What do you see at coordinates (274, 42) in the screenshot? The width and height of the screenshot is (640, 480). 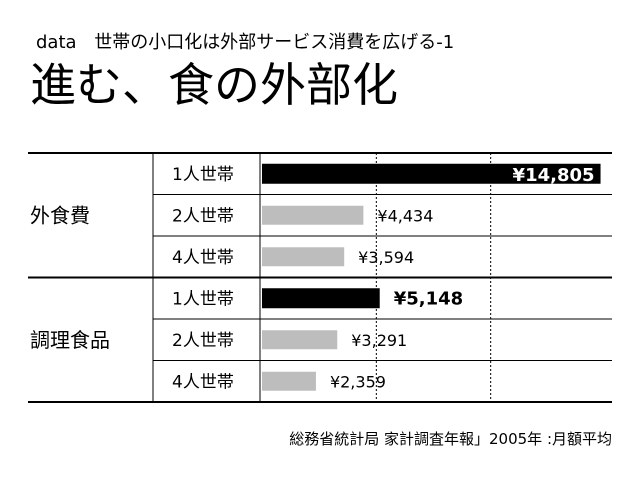 I see `chart-subtitle: 世帯の小口化は外部サービス消費を広げる-1` at bounding box center [274, 42].